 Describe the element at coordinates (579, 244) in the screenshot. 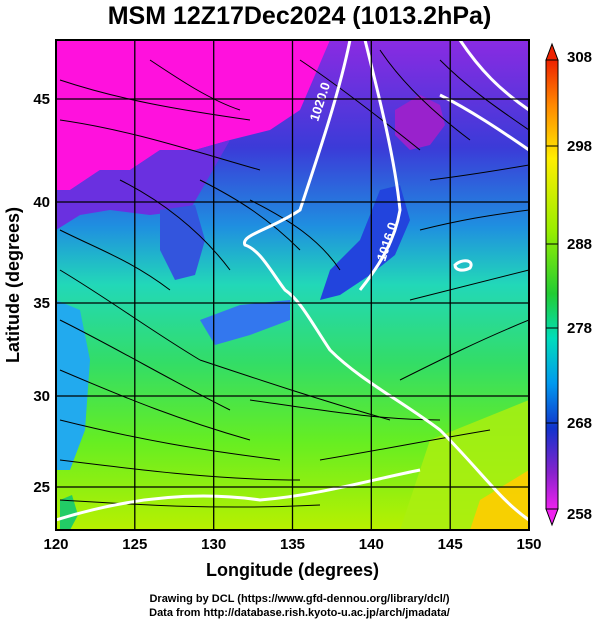

I see `colorbar-tick-label: 288` at that location.